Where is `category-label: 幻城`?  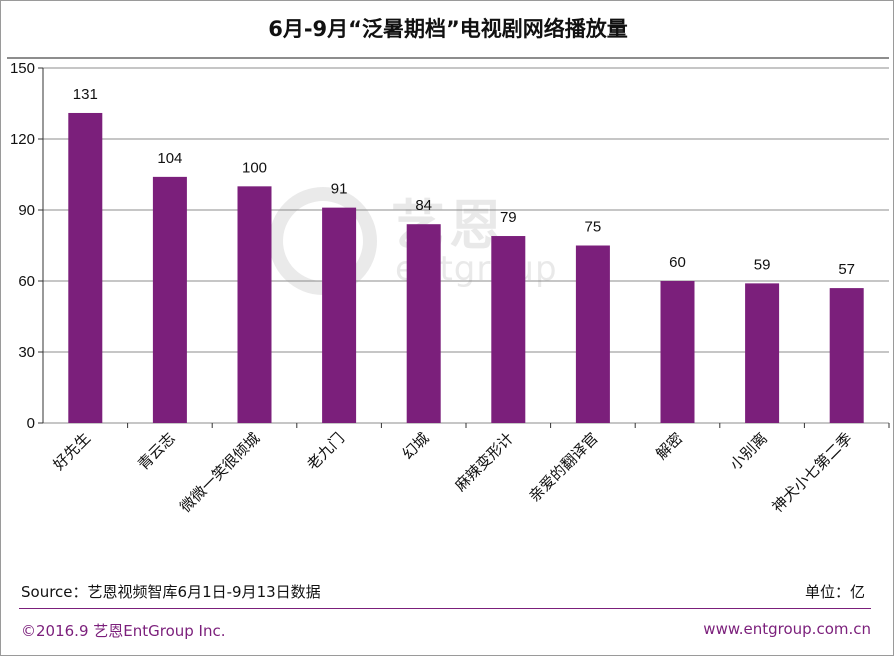 category-label: 幻城 is located at coordinates (416, 446).